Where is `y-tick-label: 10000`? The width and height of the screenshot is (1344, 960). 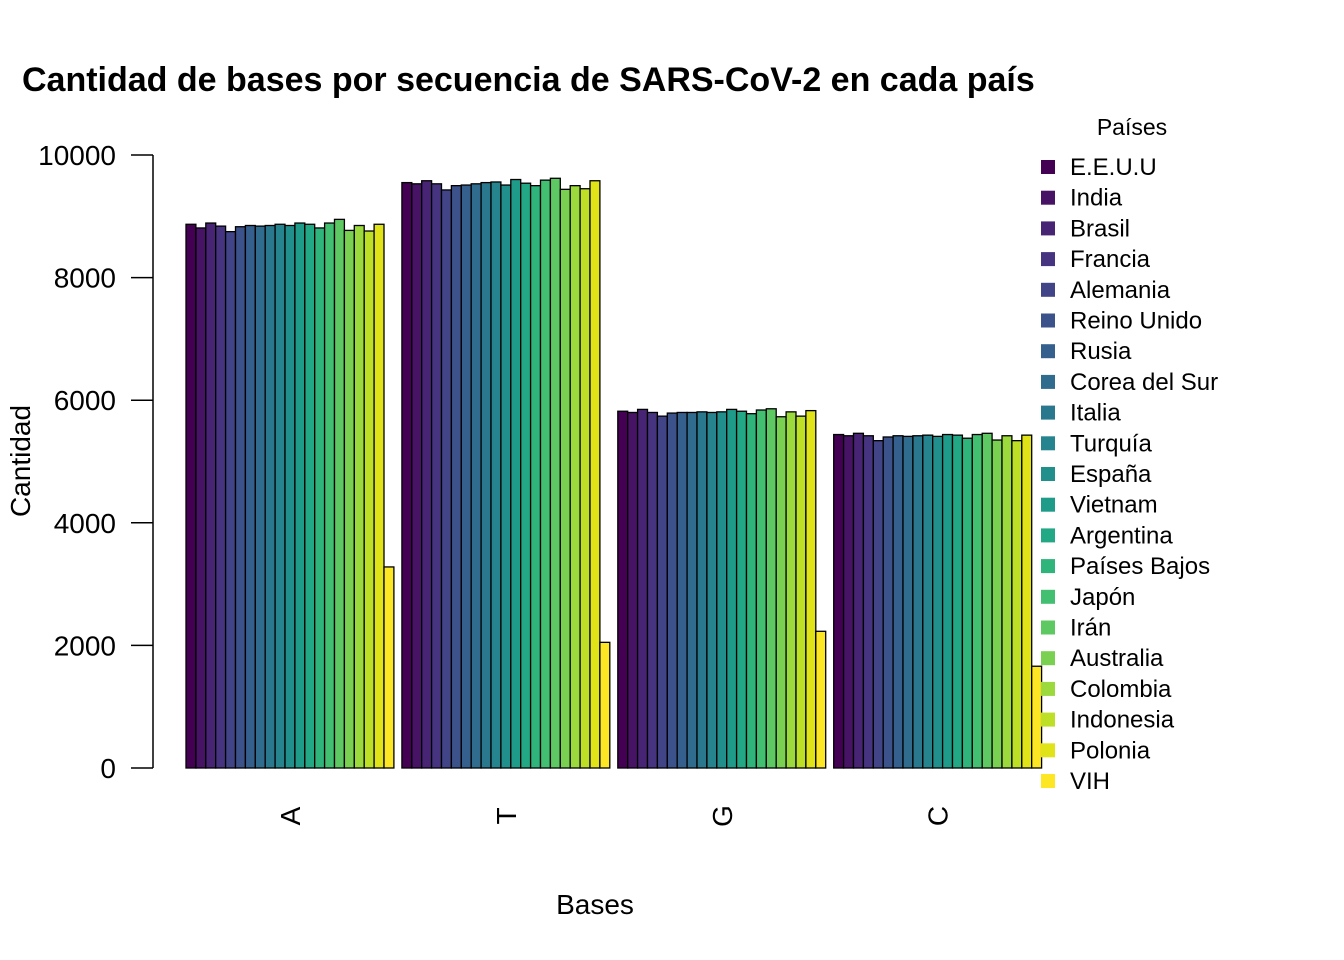
y-tick-label: 10000 is located at coordinates (77, 155).